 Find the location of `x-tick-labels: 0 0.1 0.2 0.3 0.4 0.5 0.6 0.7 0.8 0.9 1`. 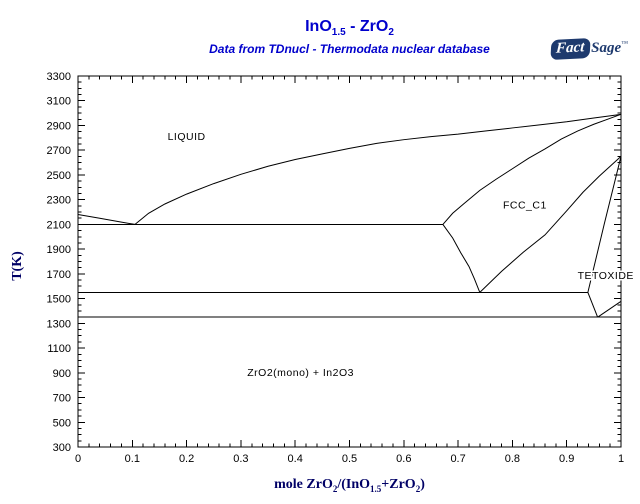

x-tick-labels: 0 0.1 0.2 0.3 0.4 0.5 0.6 0.7 0.8 0.9 1 is located at coordinates (349, 459).